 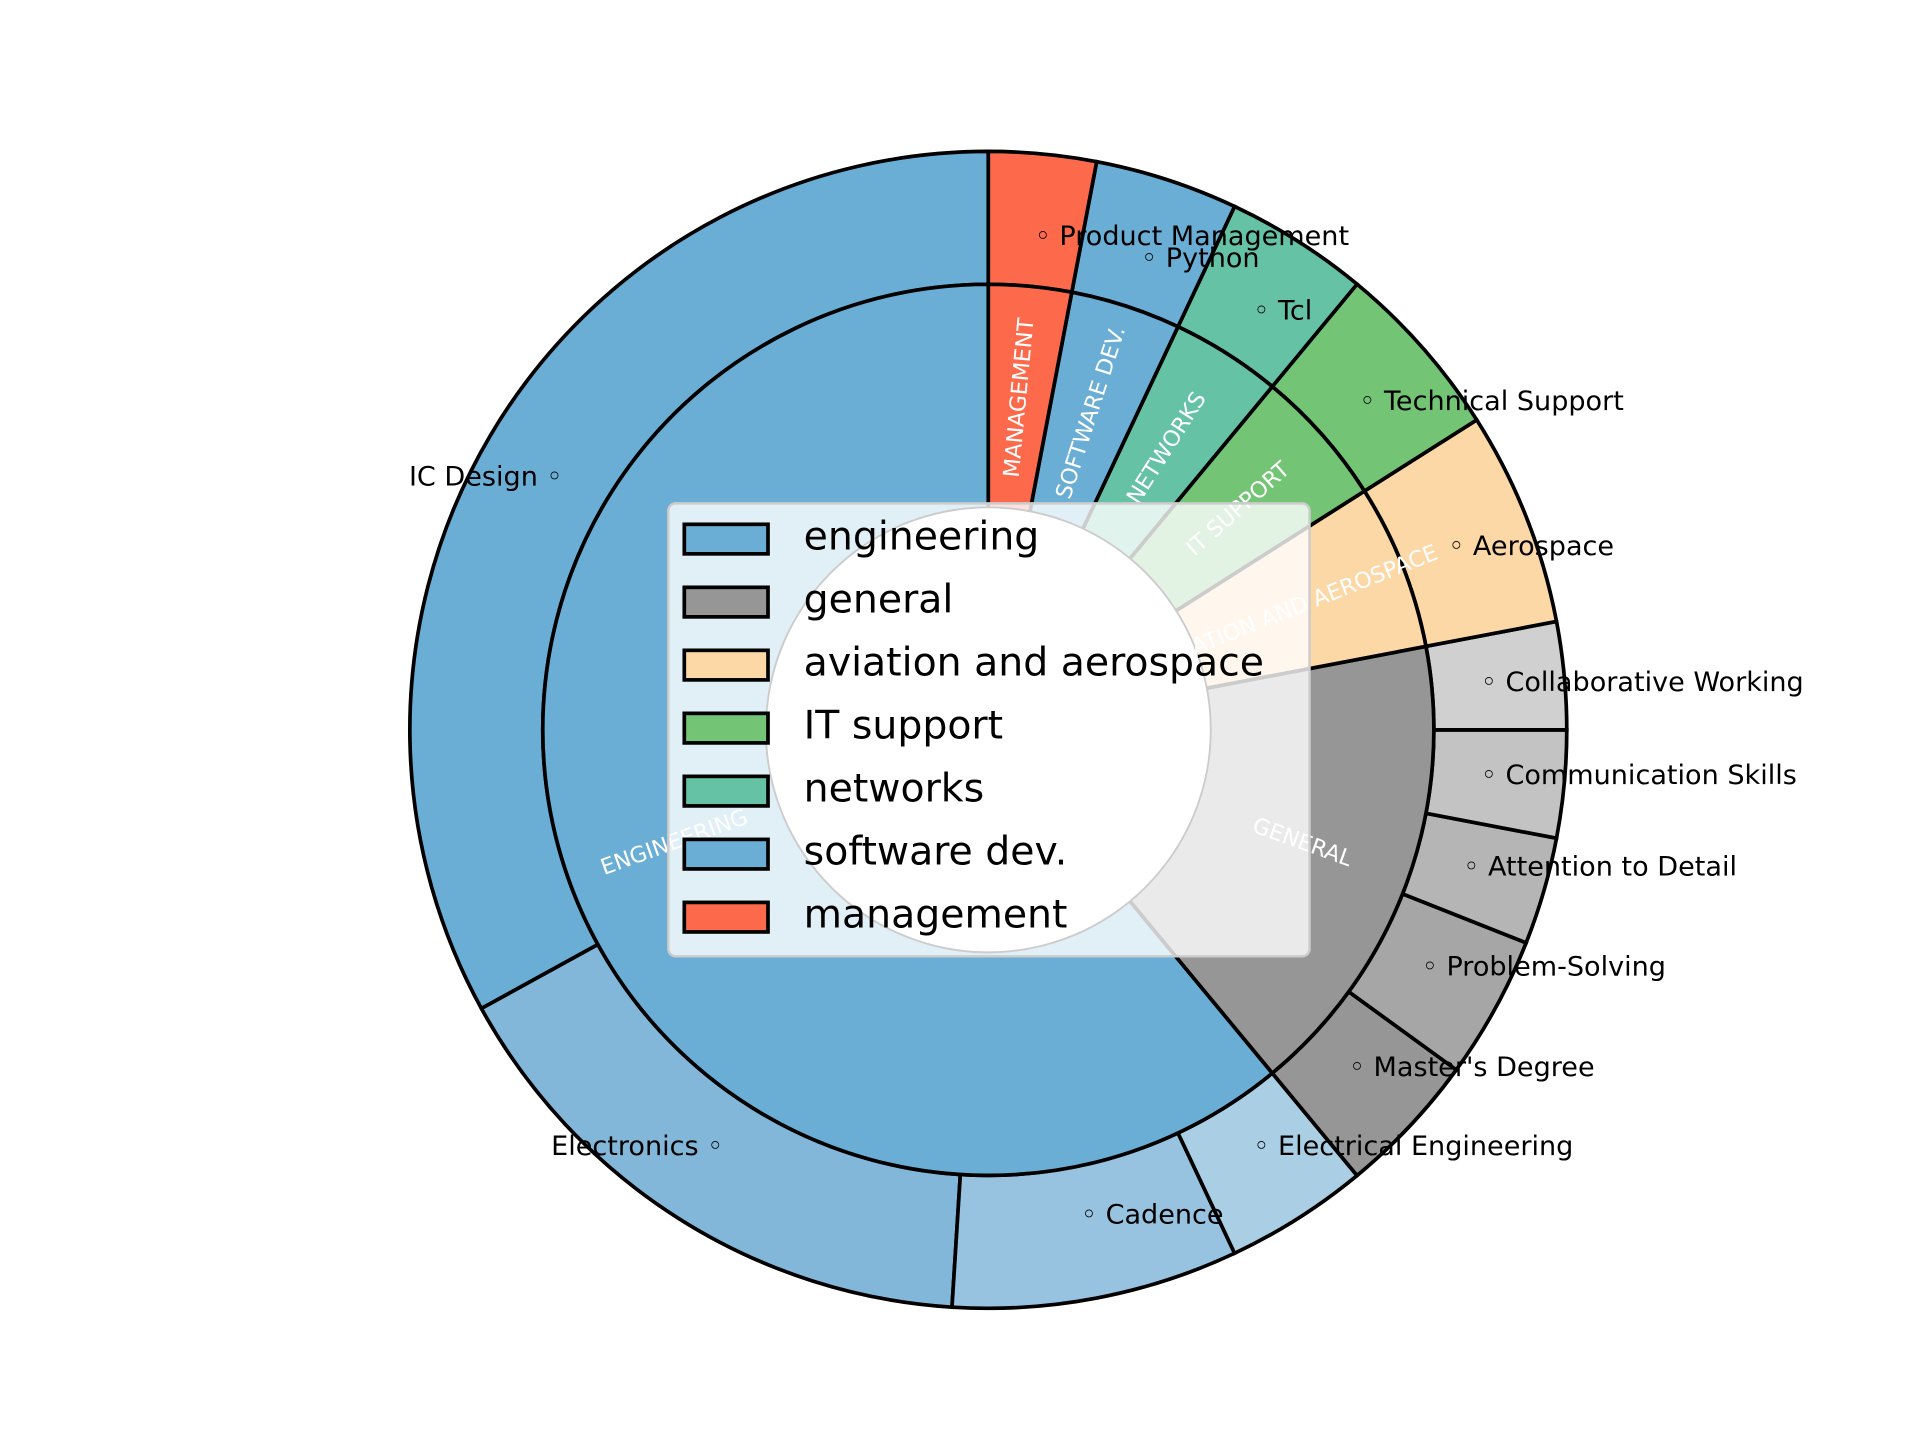 What do you see at coordinates (936, 852) in the screenshot?
I see `legend-entry: software dev.` at bounding box center [936, 852].